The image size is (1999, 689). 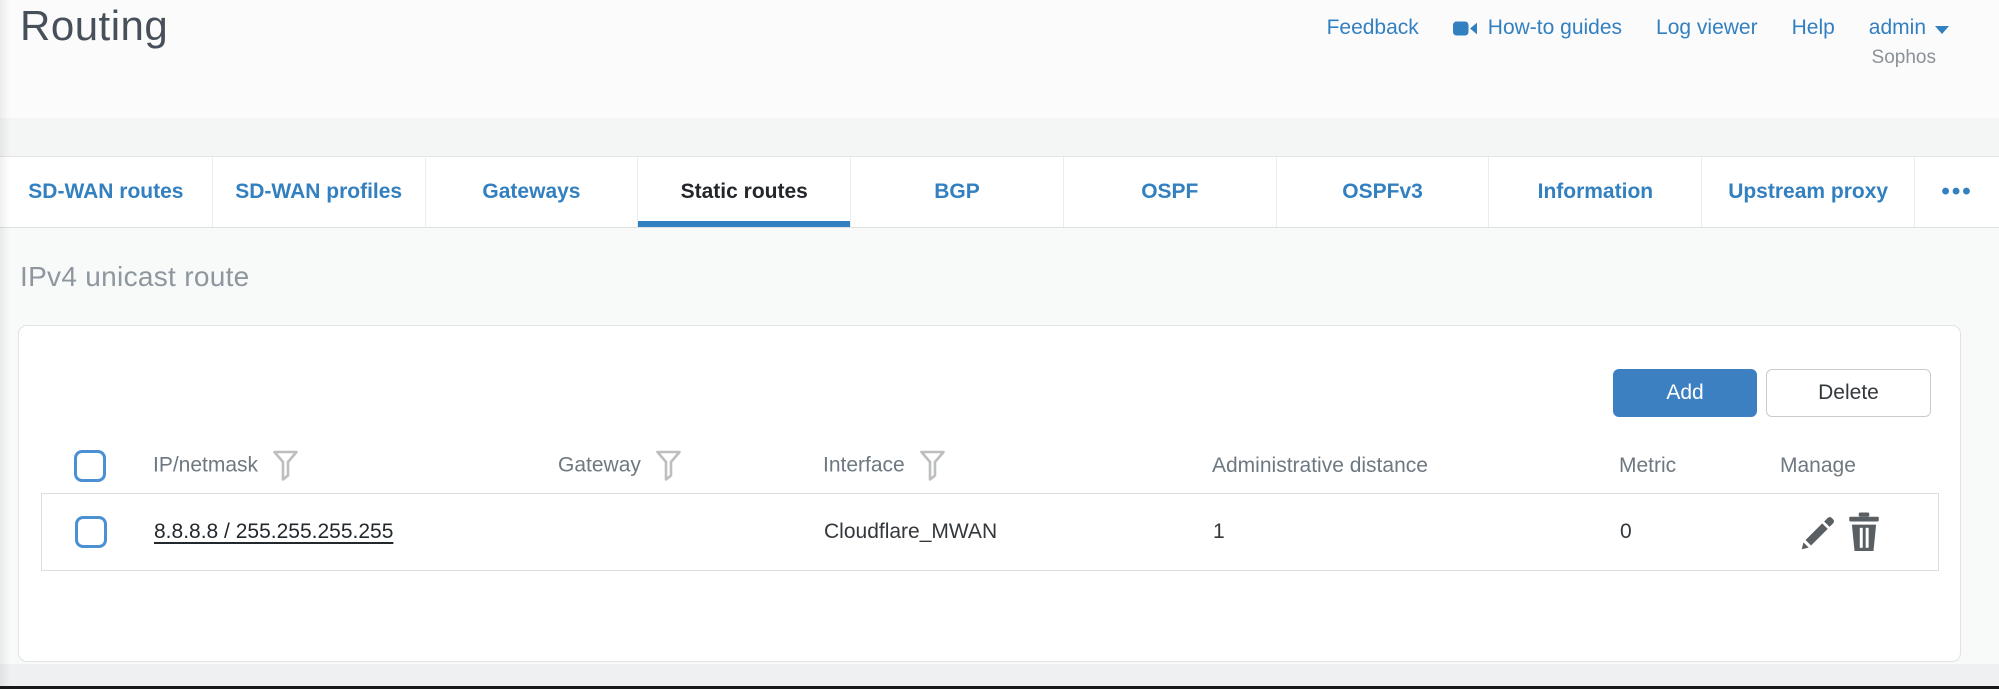 What do you see at coordinates (1626, 531) in the screenshot?
I see `route-metric-value: 0` at bounding box center [1626, 531].